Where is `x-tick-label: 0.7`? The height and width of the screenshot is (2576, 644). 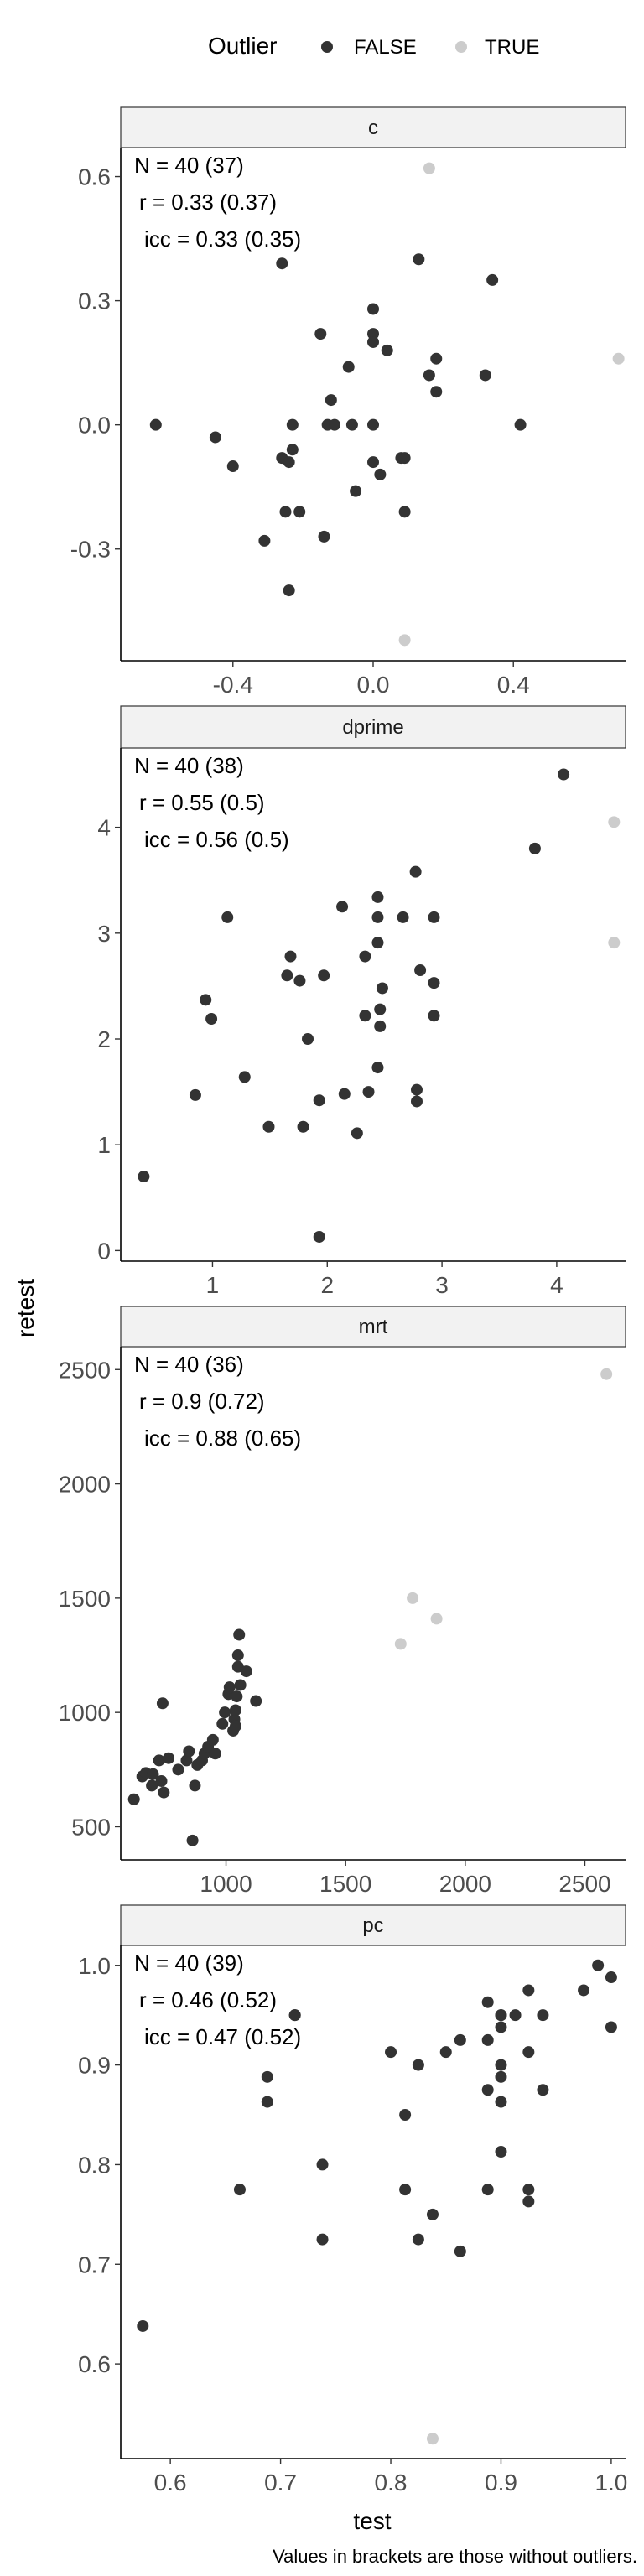 x-tick-label: 0.7 is located at coordinates (280, 2483).